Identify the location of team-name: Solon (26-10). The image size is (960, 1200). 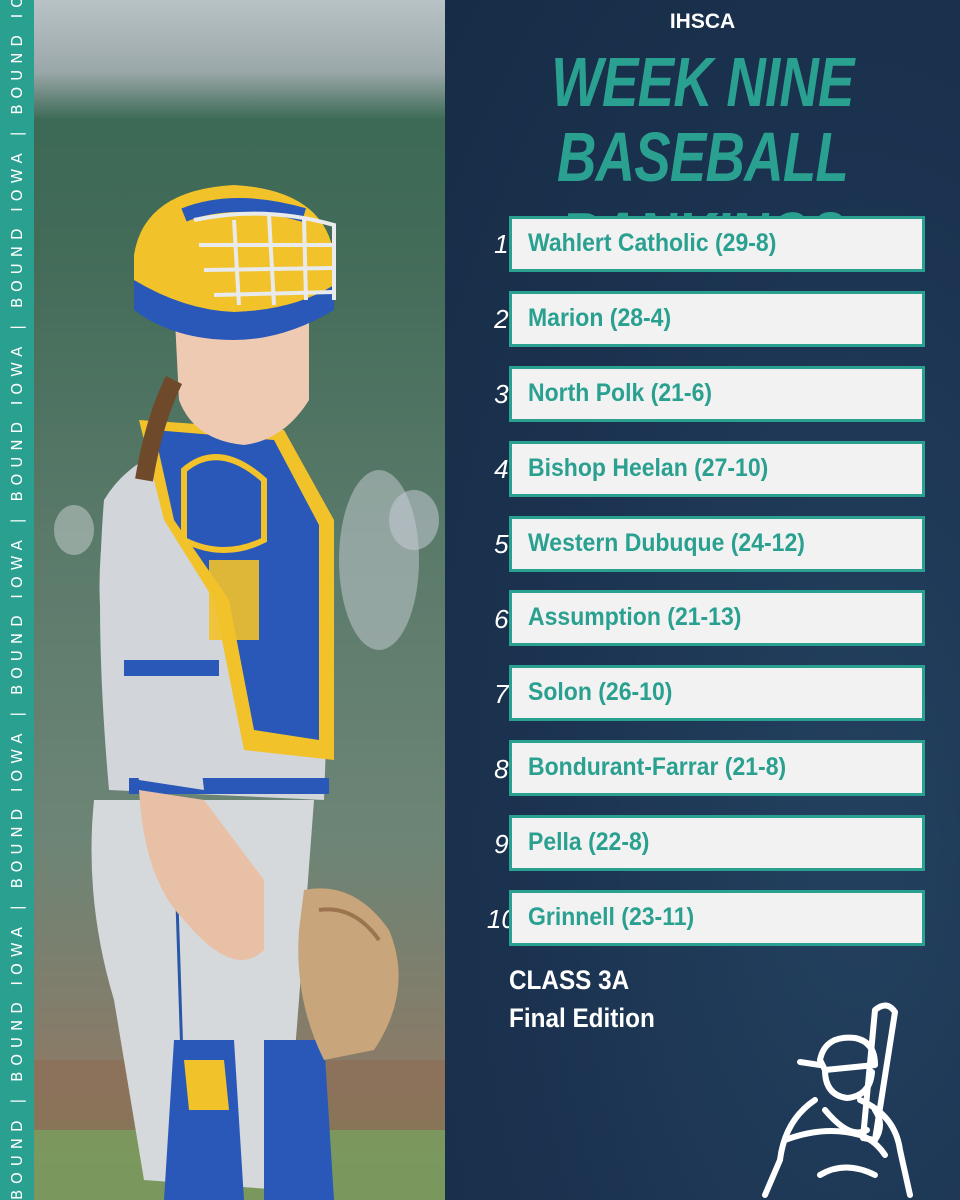
(600, 692).